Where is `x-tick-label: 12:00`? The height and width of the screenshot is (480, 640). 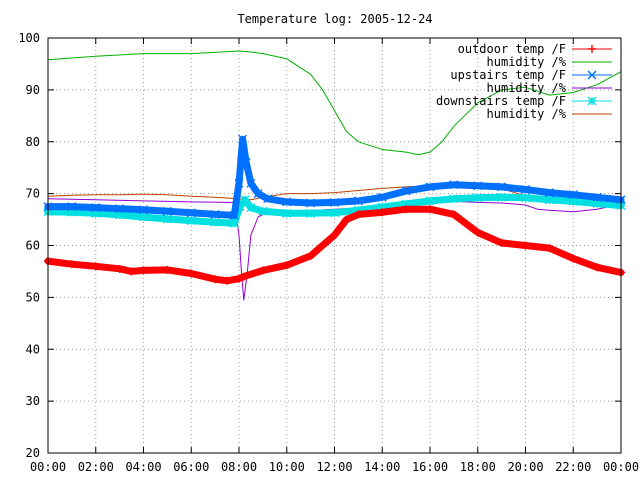 x-tick-label: 12:00 is located at coordinates (334, 467).